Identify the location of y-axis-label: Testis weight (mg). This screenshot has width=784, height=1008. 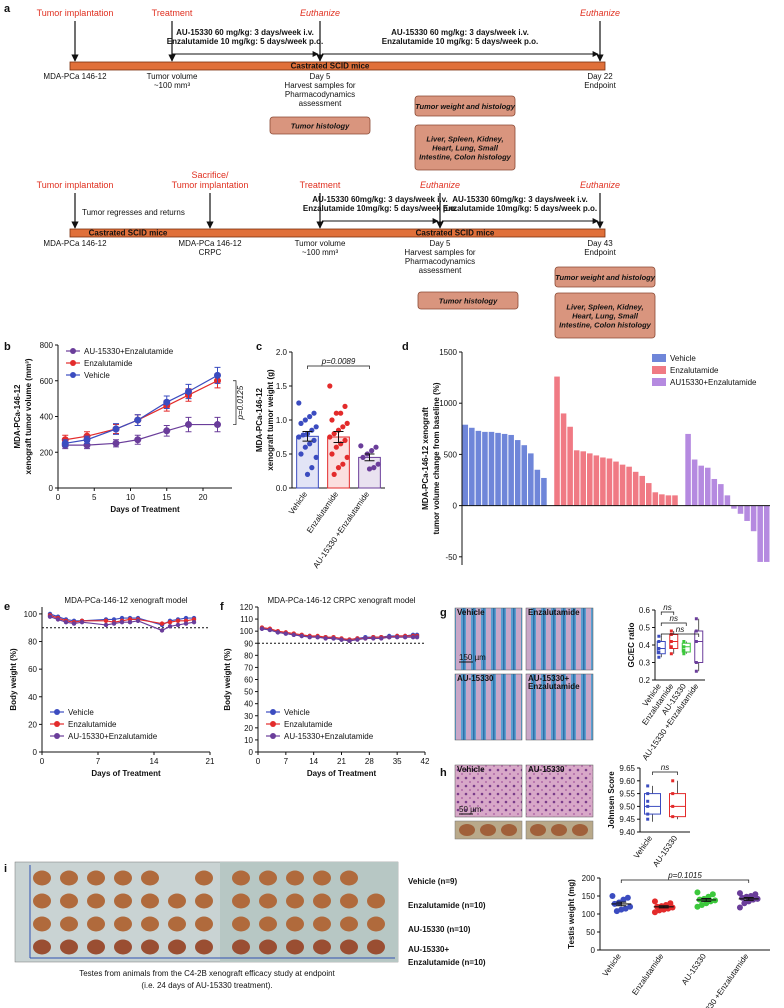
(571, 914).